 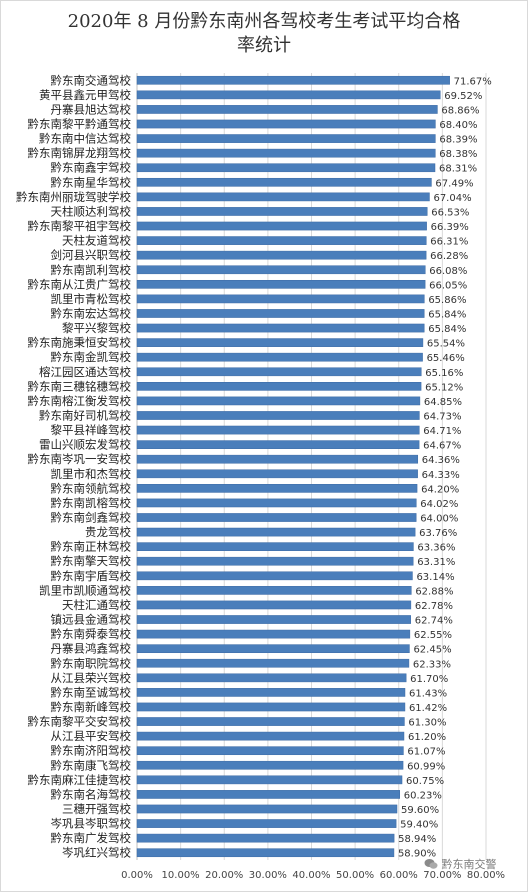 What do you see at coordinates (442, 416) in the screenshot?
I see `data-label: 64.73%` at bounding box center [442, 416].